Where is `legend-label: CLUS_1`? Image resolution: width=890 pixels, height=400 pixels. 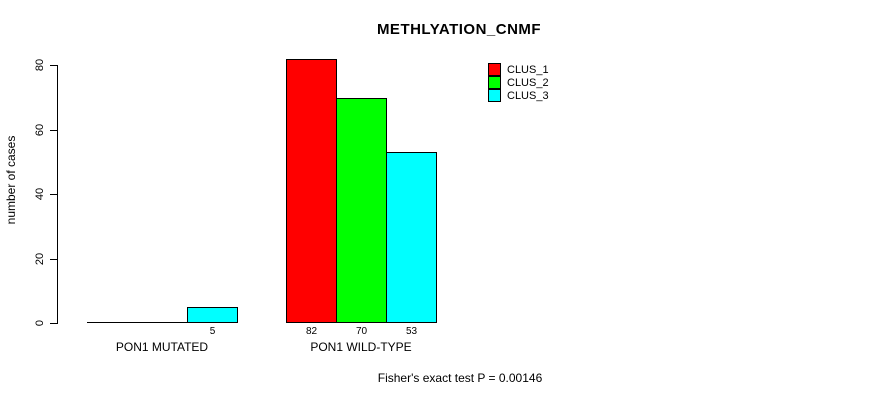 legend-label: CLUS_1 is located at coordinates (528, 69).